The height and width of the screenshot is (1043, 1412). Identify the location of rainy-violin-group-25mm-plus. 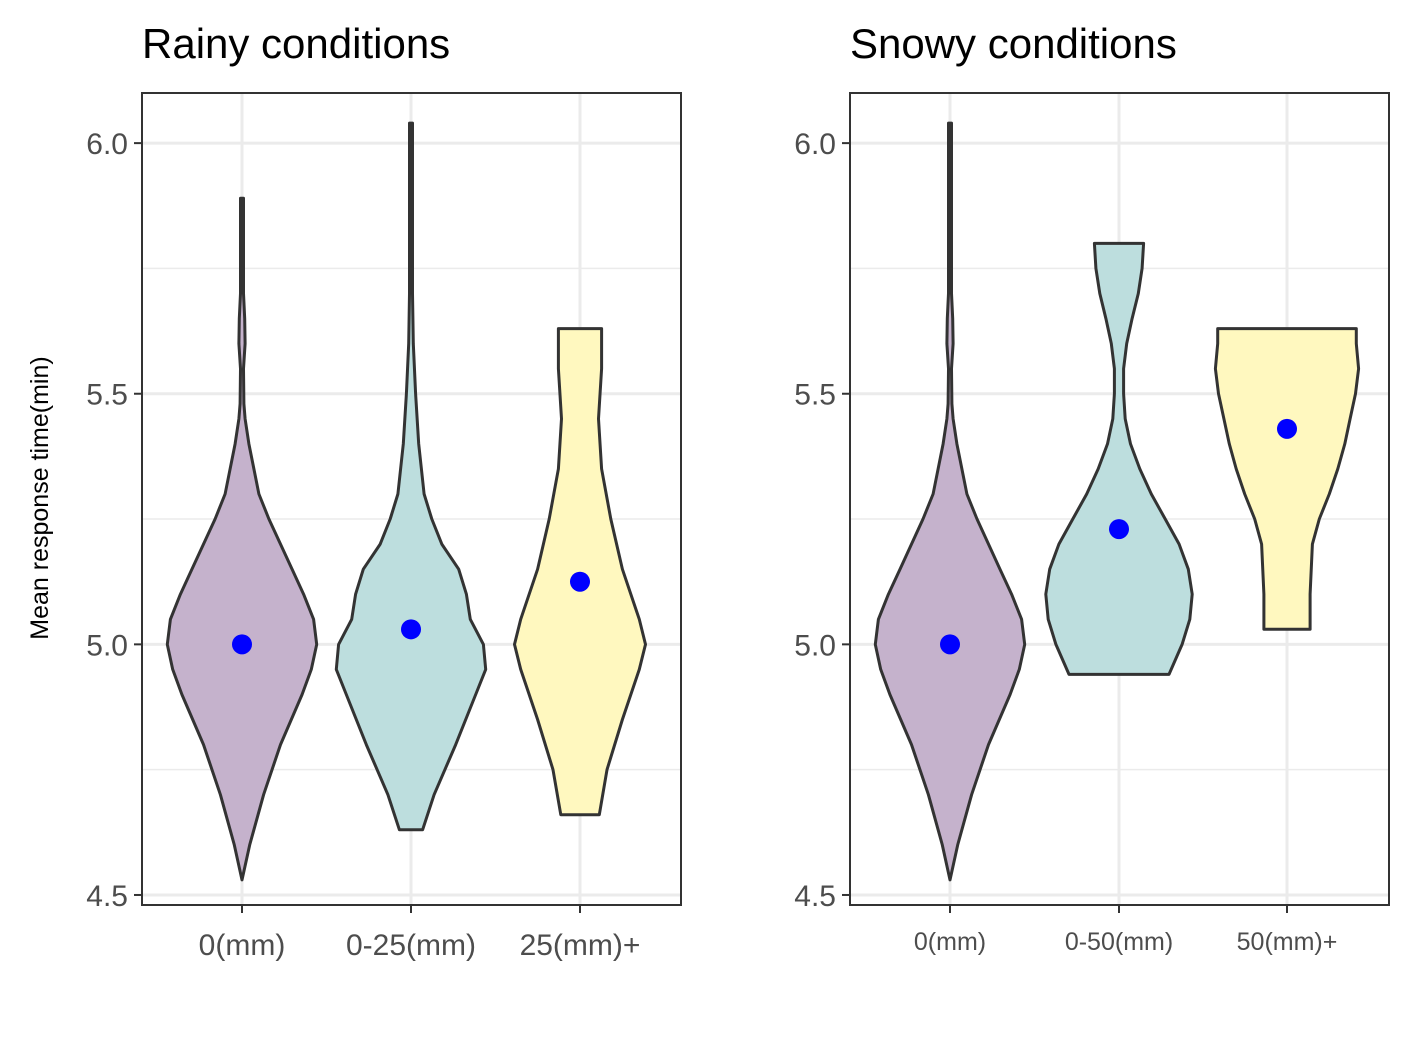
(580, 572).